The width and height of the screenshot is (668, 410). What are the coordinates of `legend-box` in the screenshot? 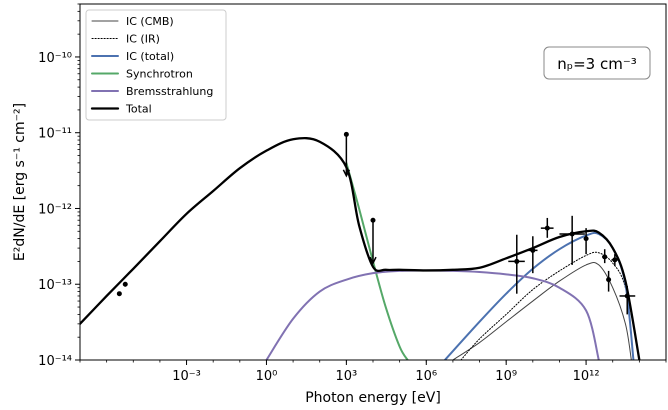 It's located at (156, 65).